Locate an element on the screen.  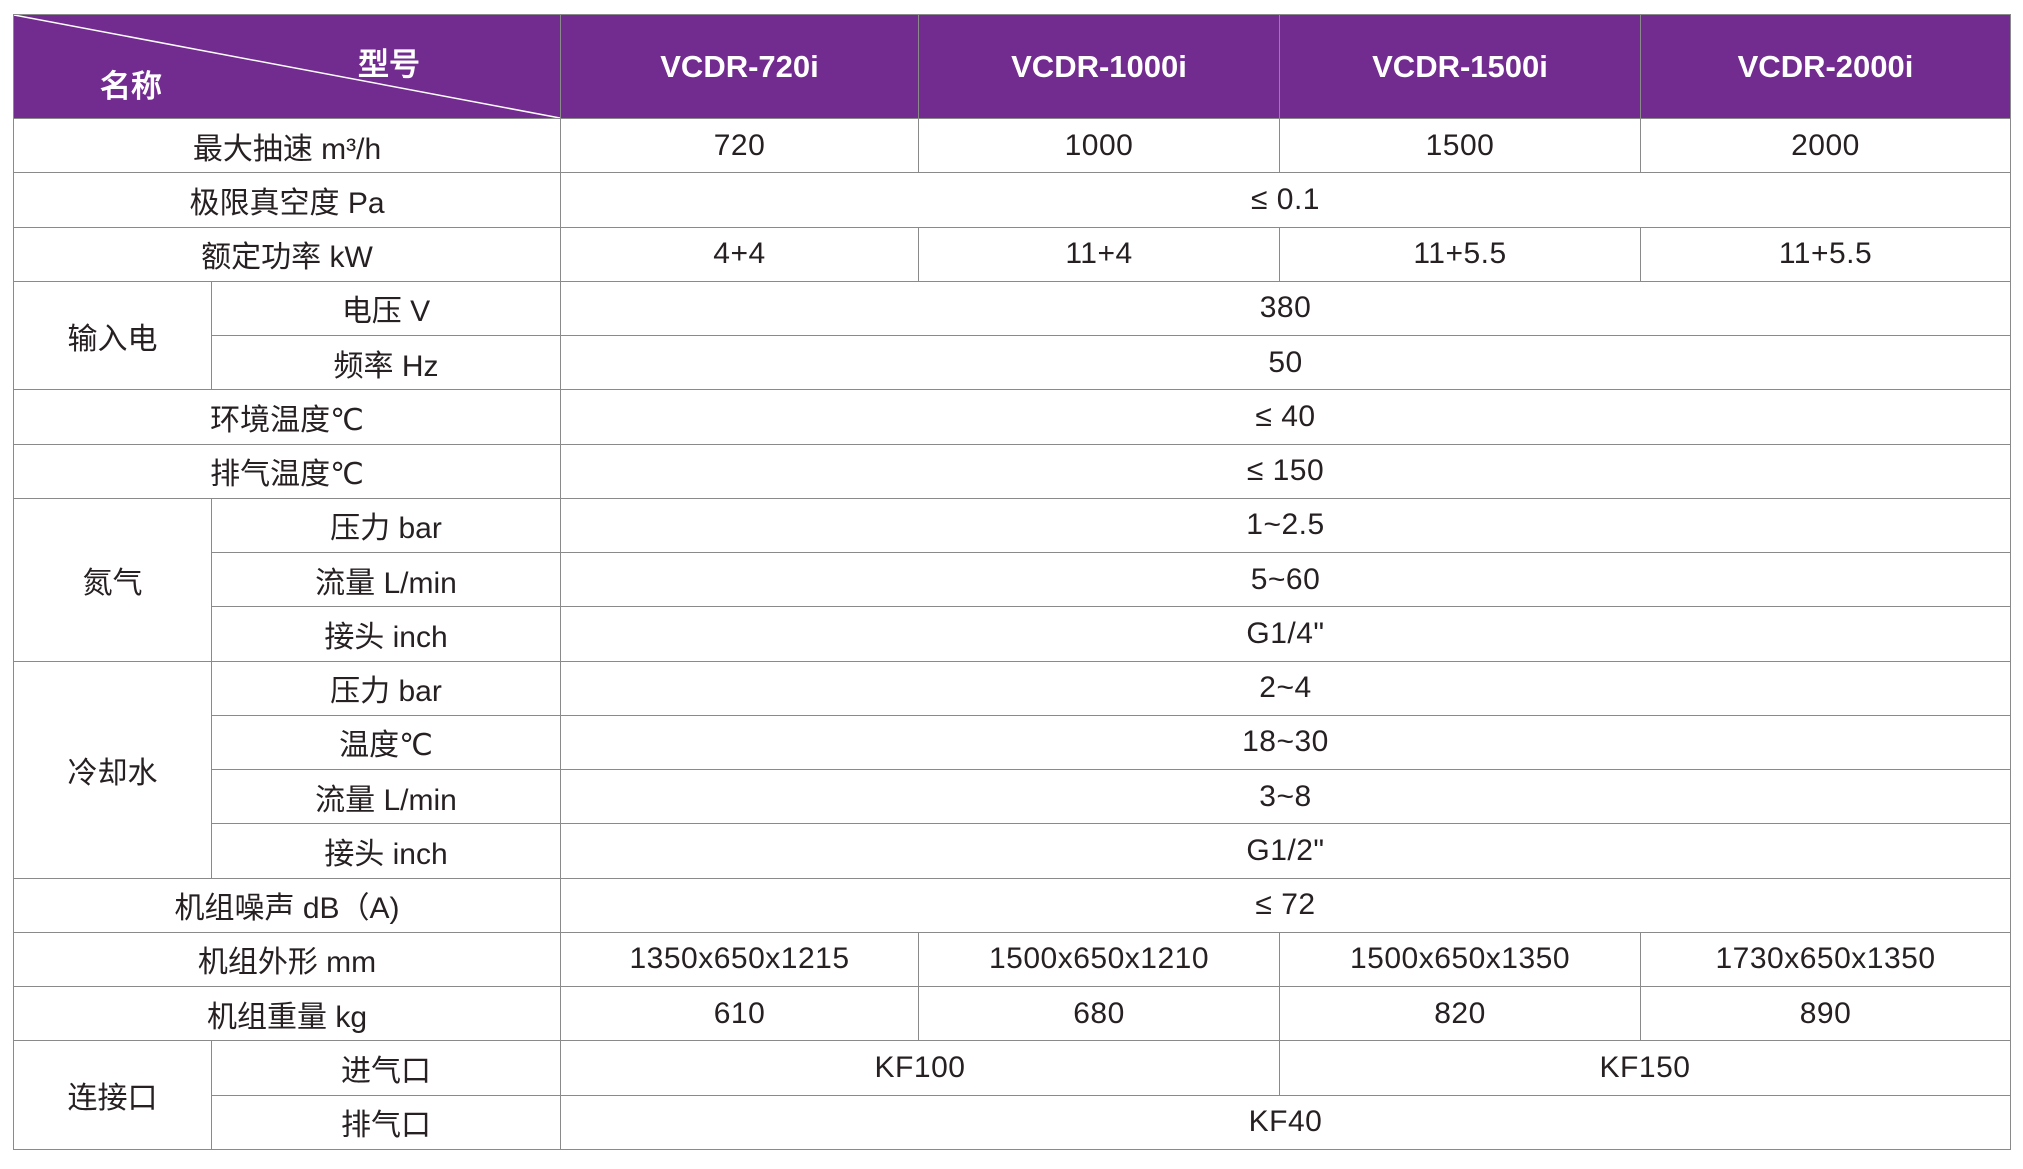
row-label: 环境温度℃ is located at coordinates (287, 417).